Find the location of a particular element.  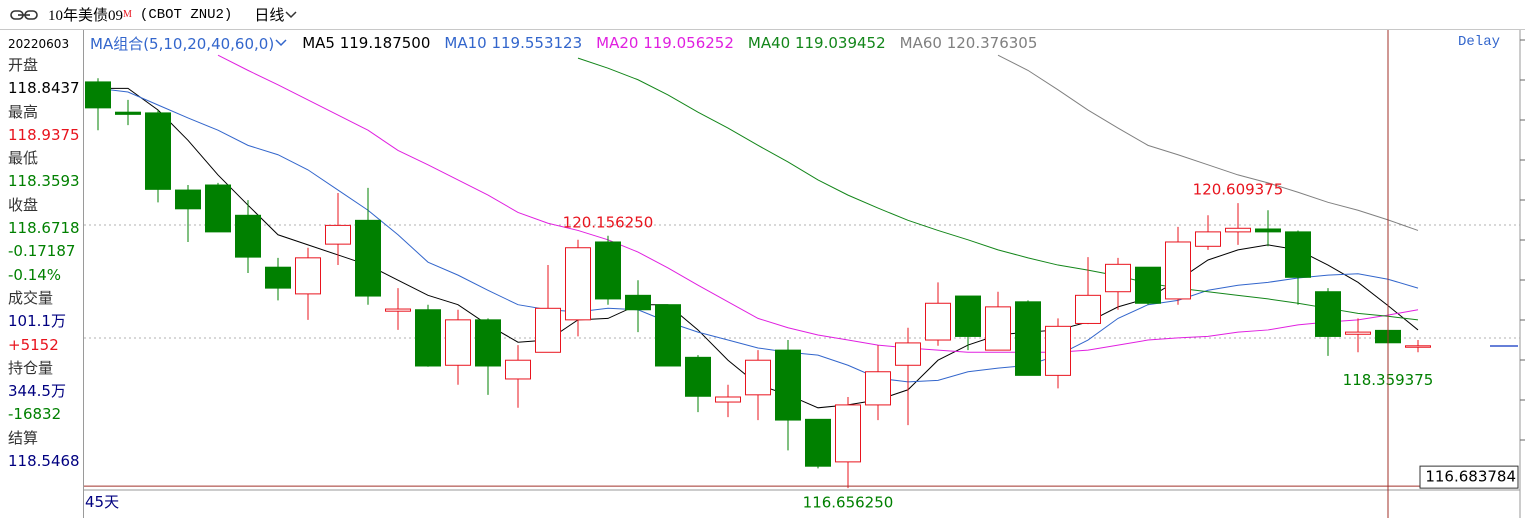

price-annotation: 116.656250 is located at coordinates (848, 503).